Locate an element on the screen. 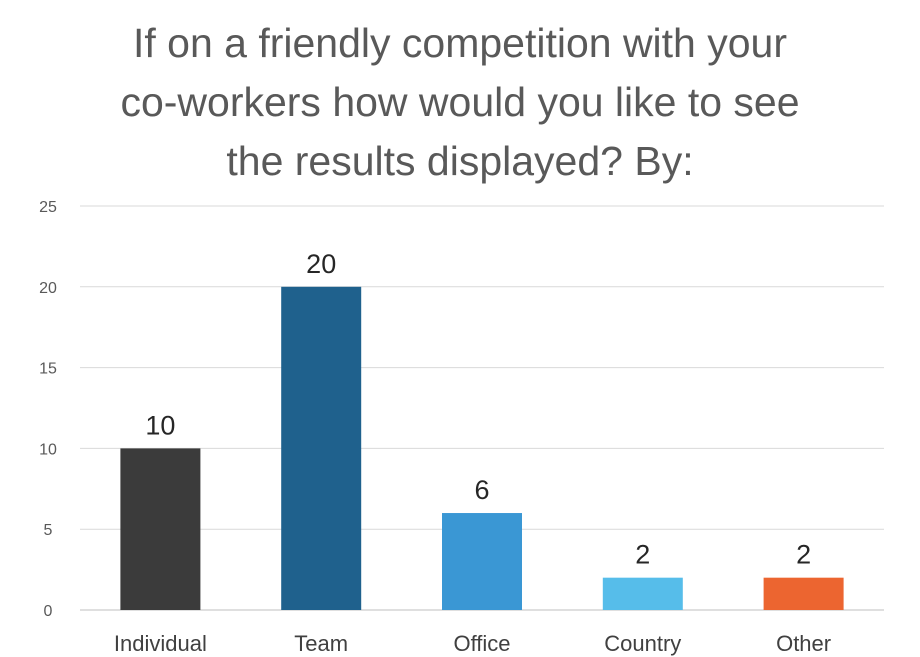 This screenshot has height=657, width=920. data-label-office: 6 is located at coordinates (481, 490).